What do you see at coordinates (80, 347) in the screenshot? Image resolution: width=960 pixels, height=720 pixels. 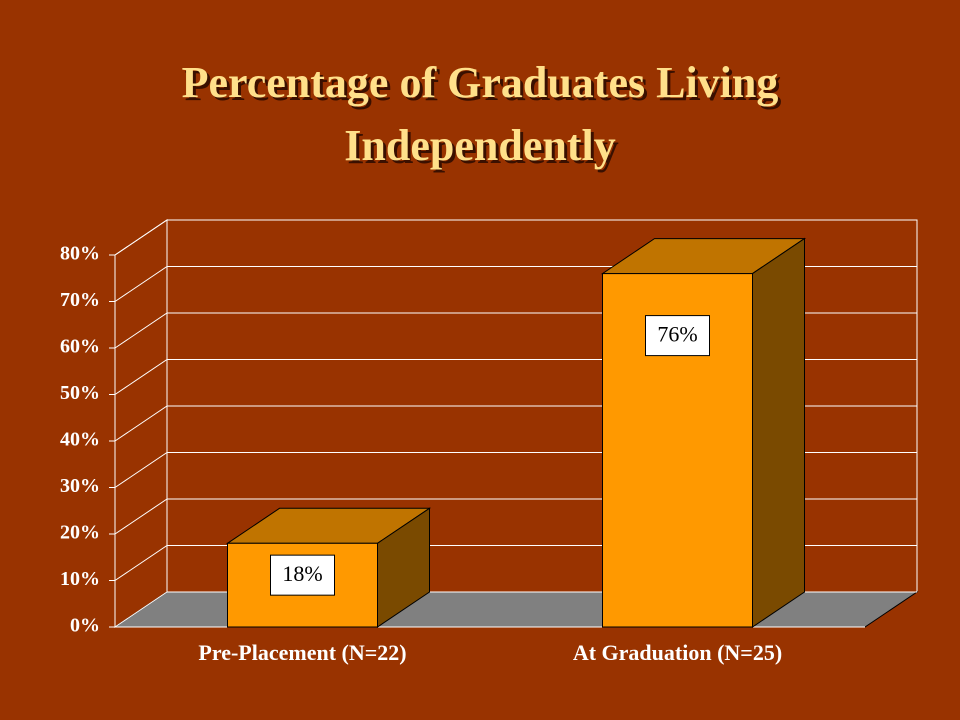 I see `y-tick-label: 60%` at bounding box center [80, 347].